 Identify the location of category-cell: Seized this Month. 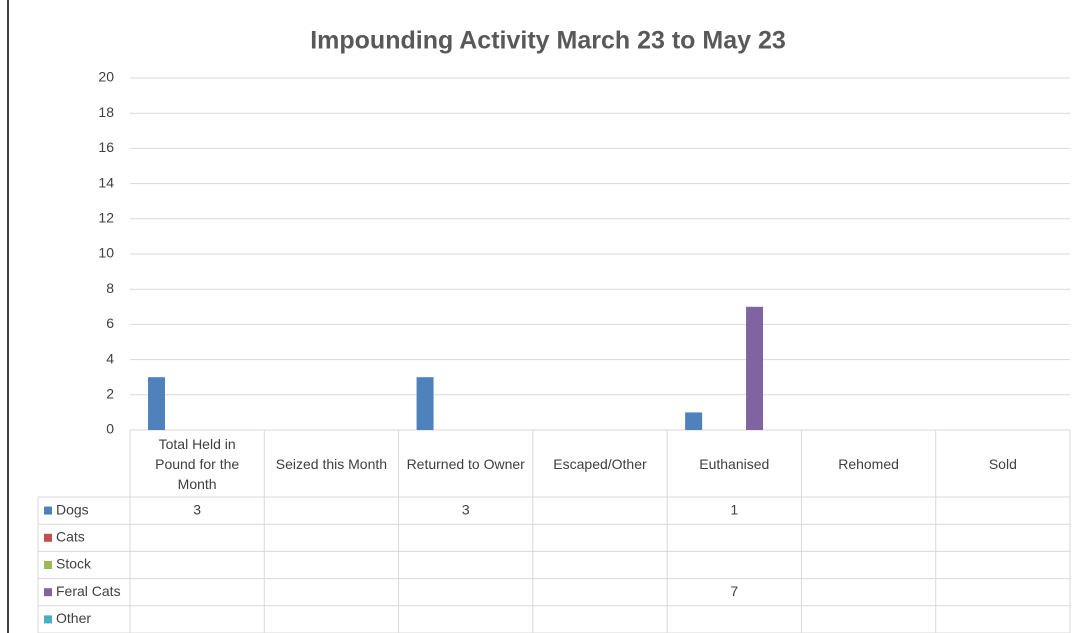
(331, 463).